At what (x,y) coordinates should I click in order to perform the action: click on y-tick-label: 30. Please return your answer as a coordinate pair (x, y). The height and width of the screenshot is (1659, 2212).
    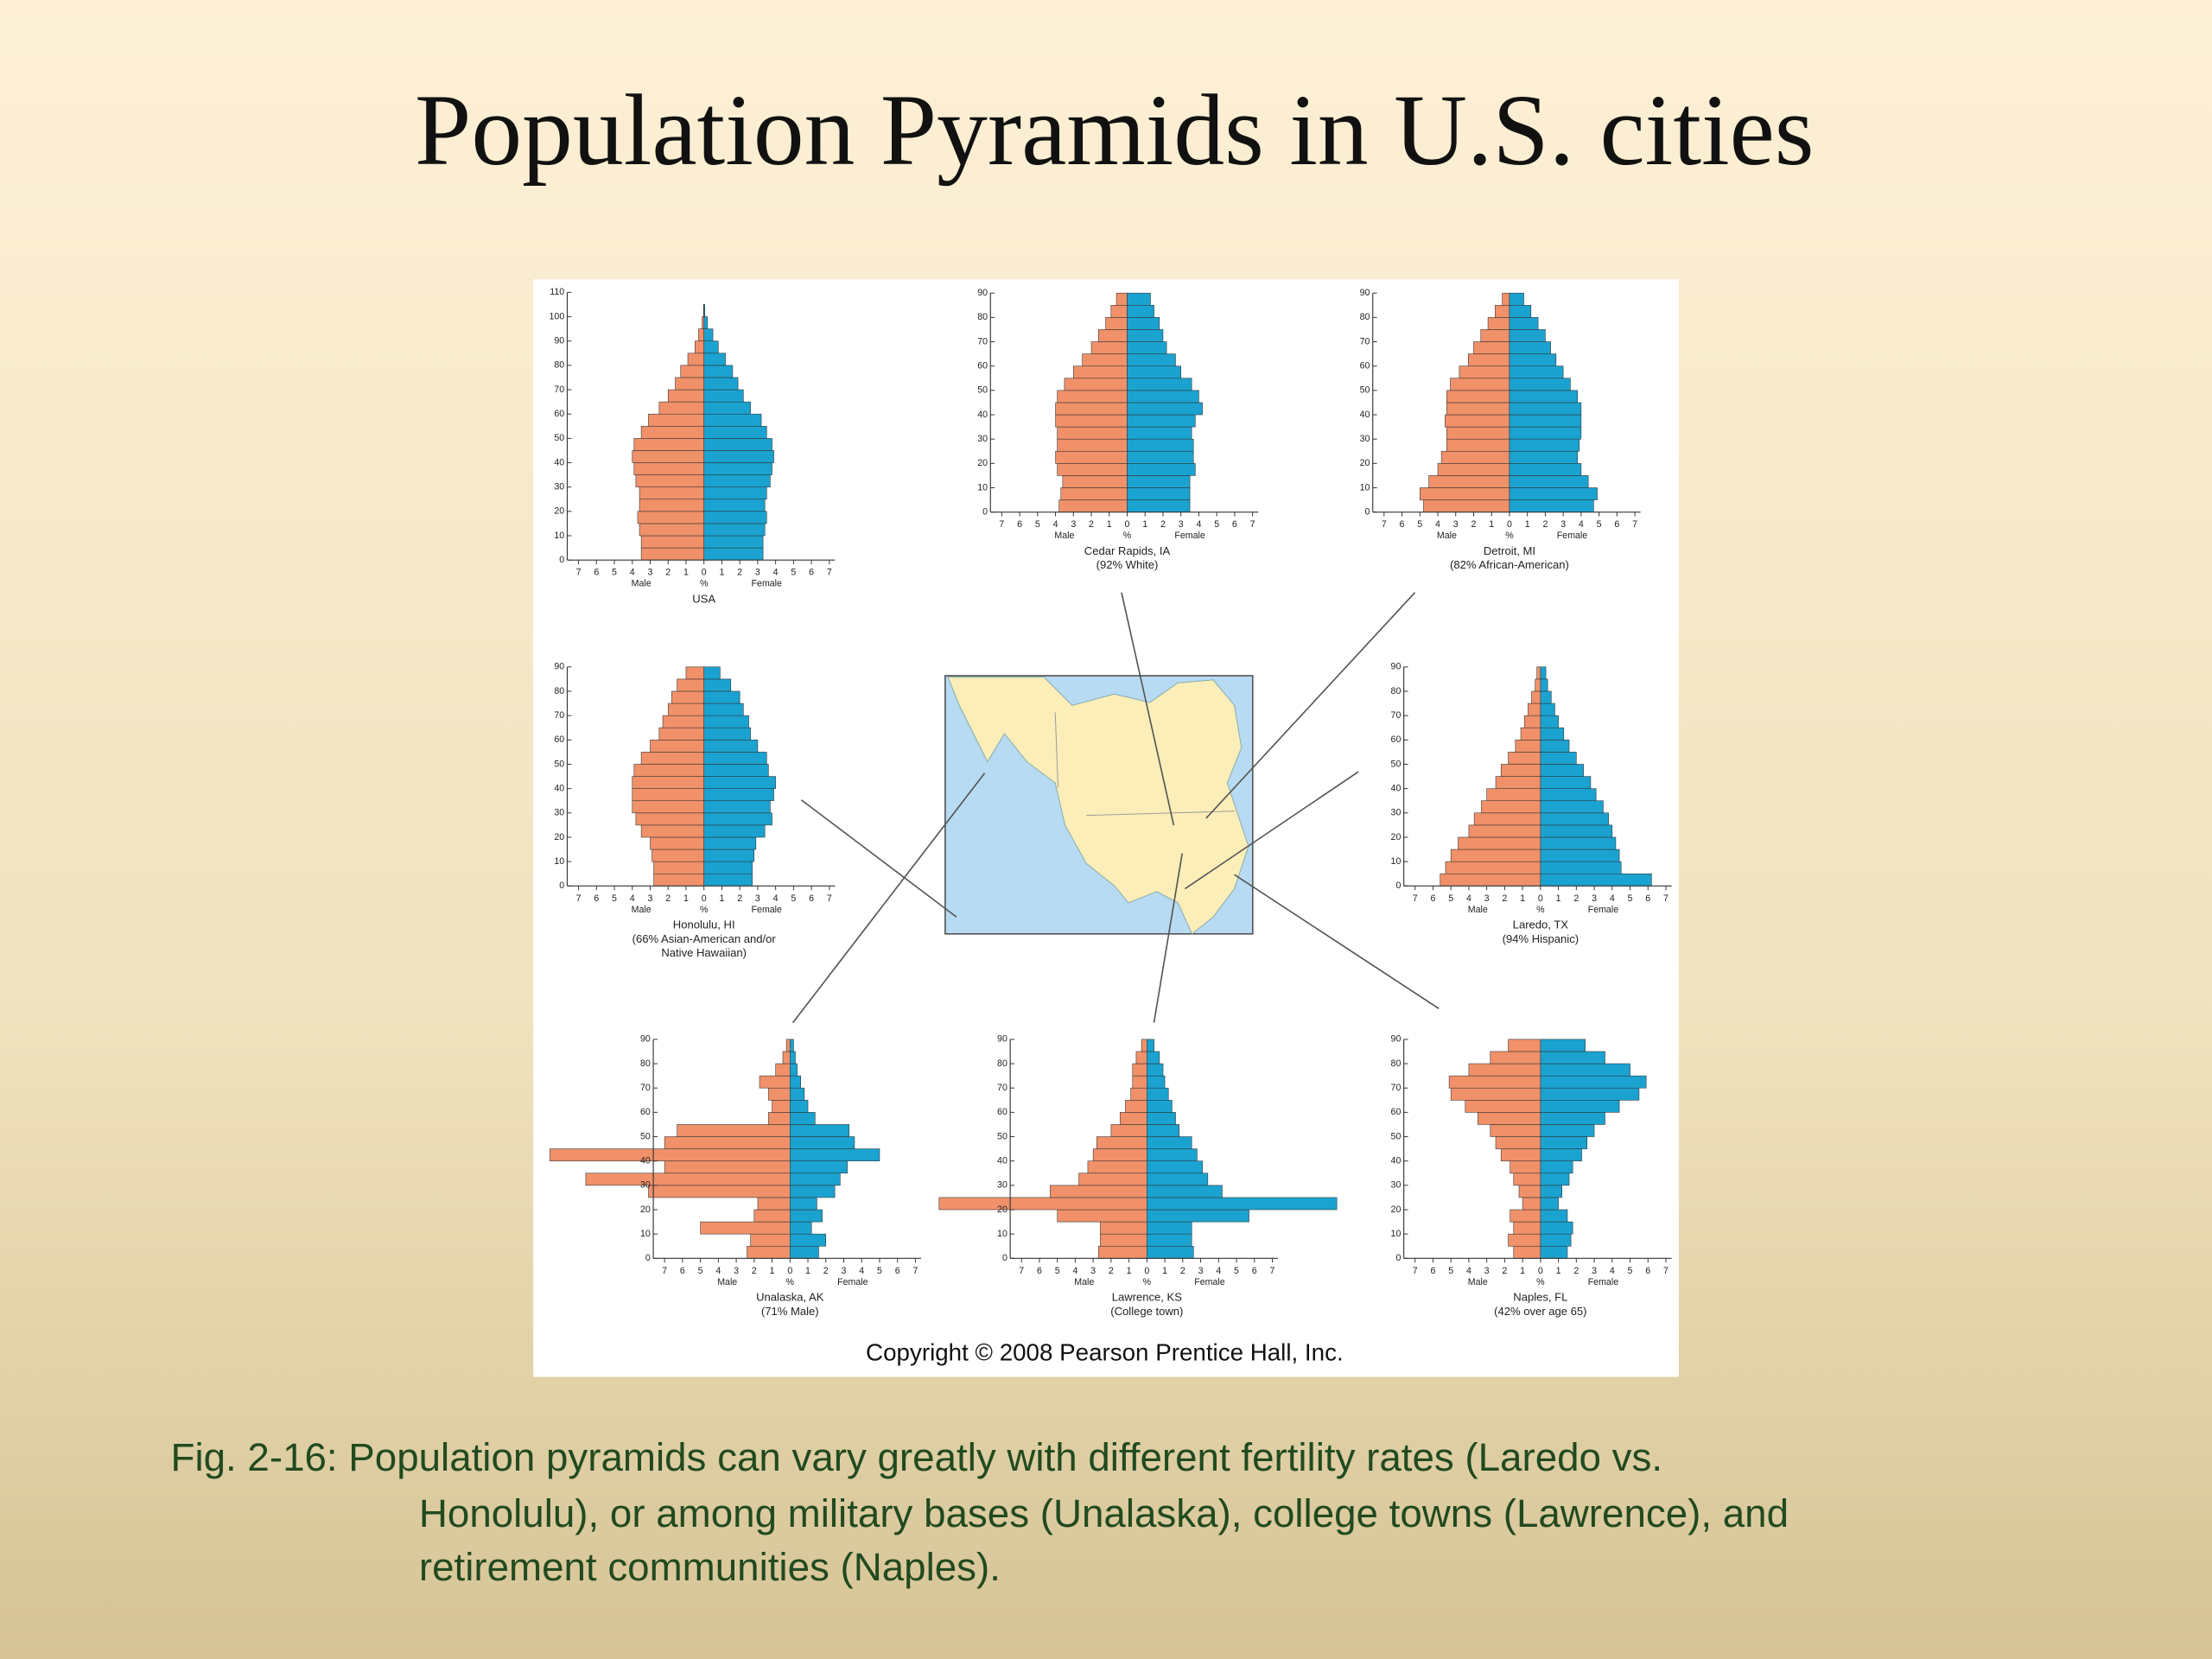
    Looking at the image, I should click on (1365, 439).